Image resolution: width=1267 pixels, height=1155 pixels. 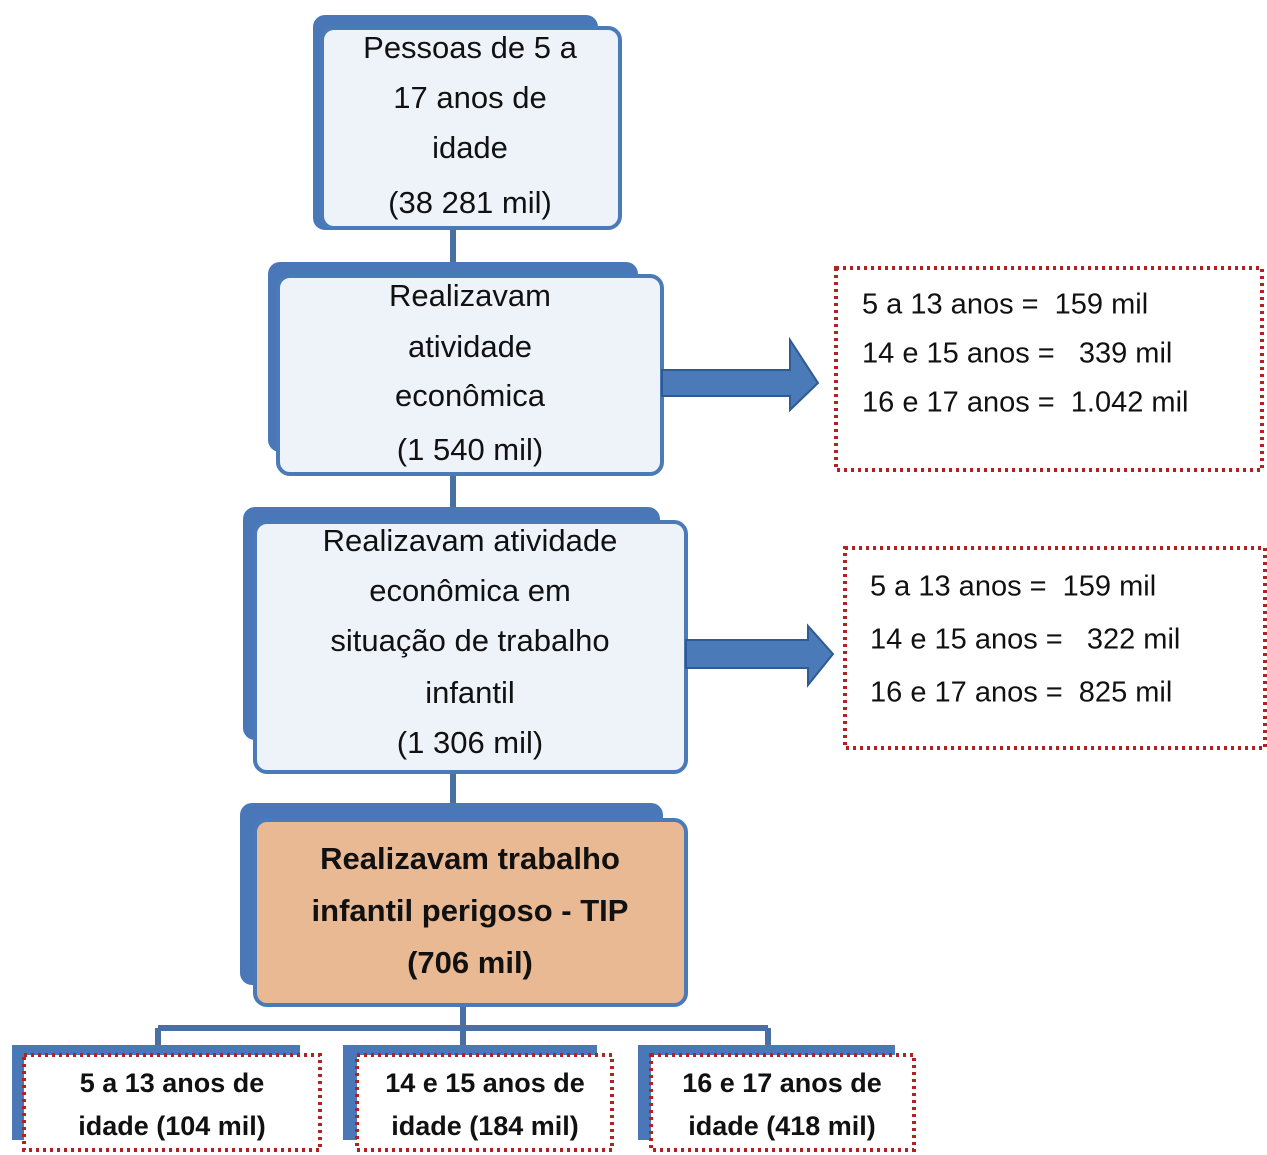 I want to click on highlight-box, so click(x=470, y=912).